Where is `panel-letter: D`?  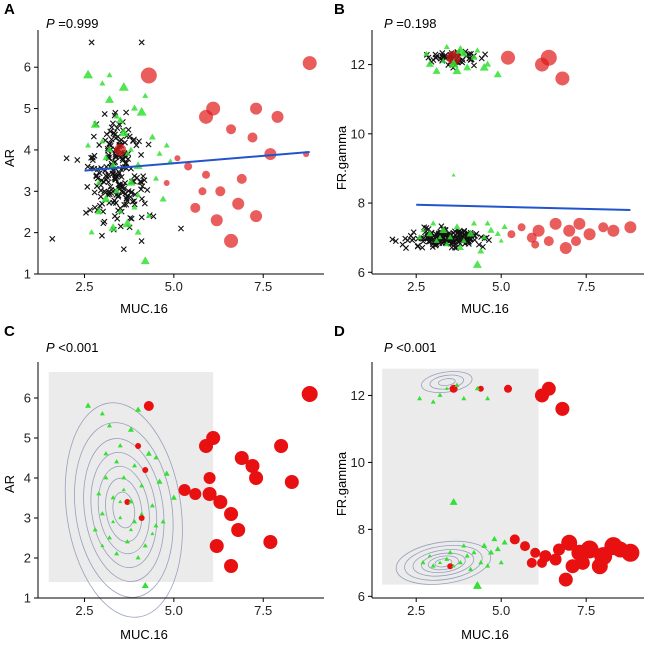
panel-letter: D is located at coordinates (339, 331).